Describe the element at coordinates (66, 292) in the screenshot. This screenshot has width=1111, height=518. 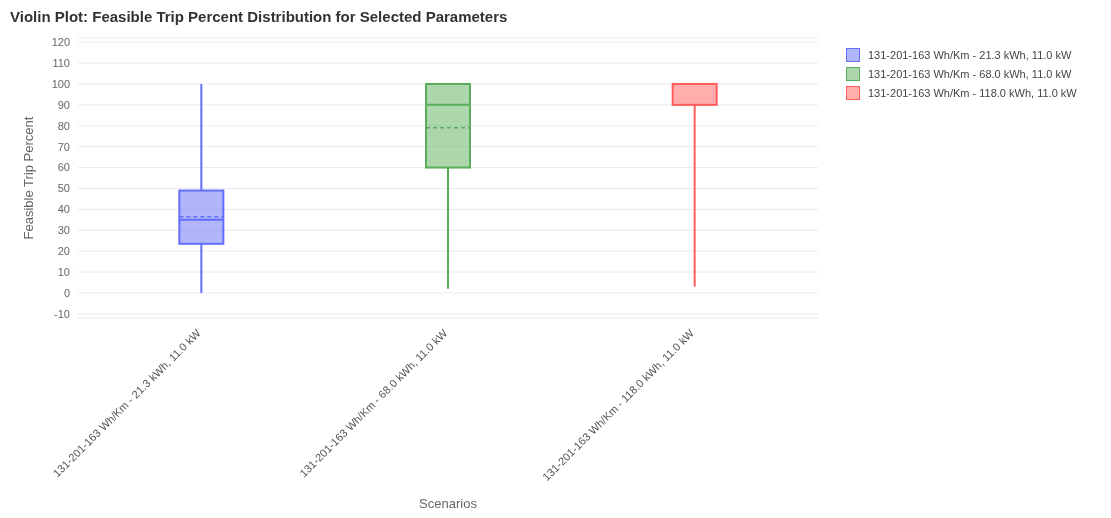
I see `y-tick-label: 0` at that location.